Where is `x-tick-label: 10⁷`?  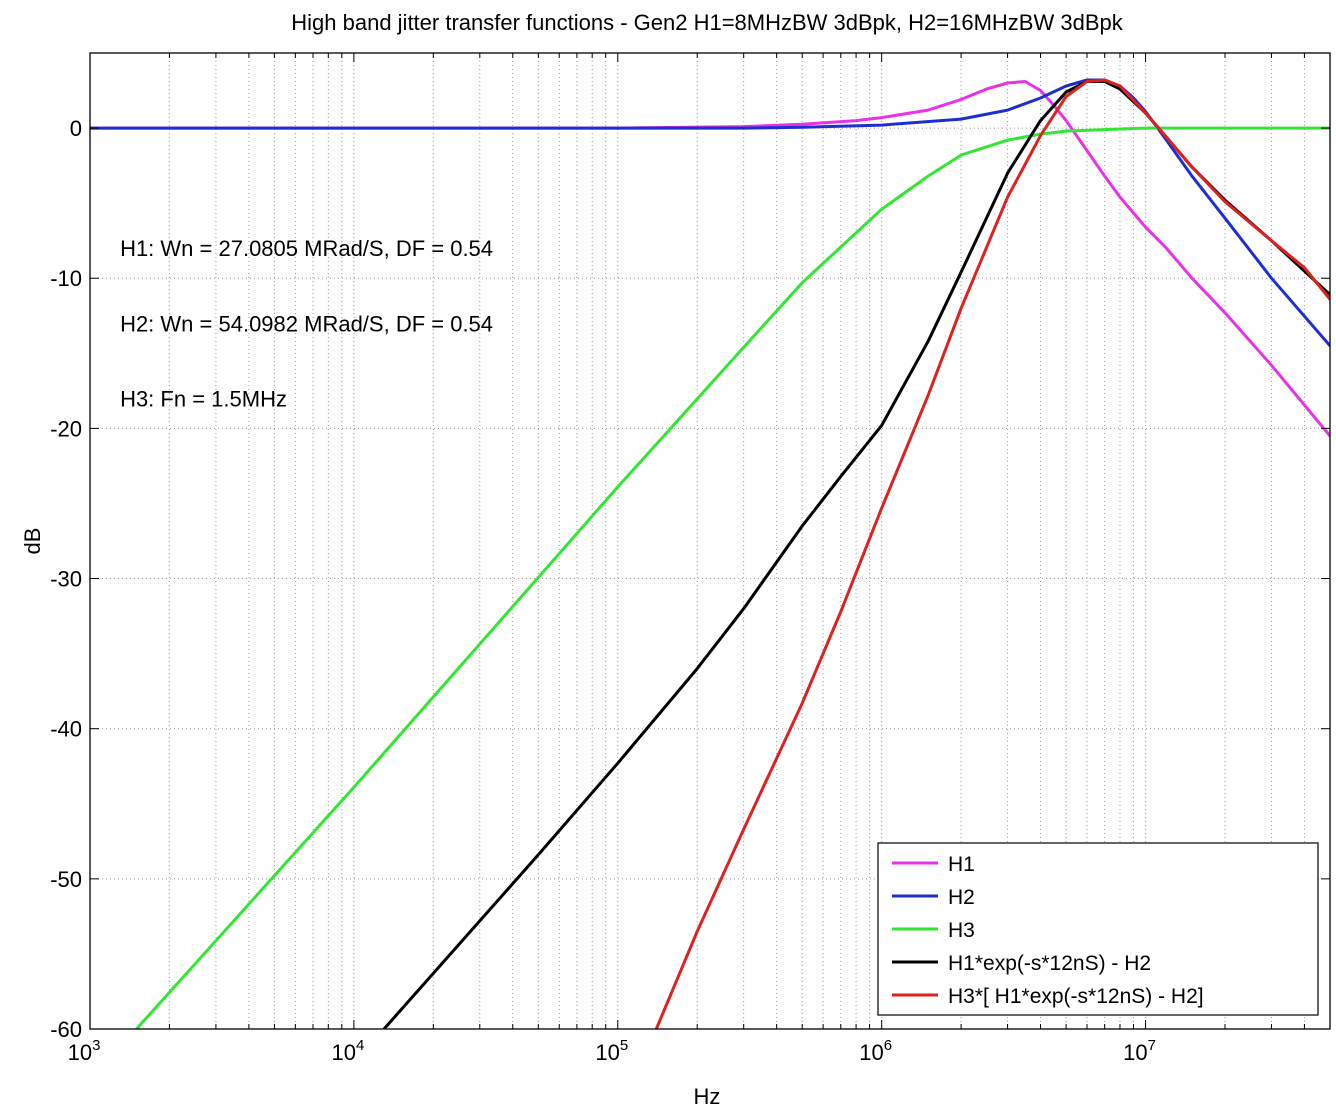 x-tick-label: 10⁷ is located at coordinates (1139, 1051).